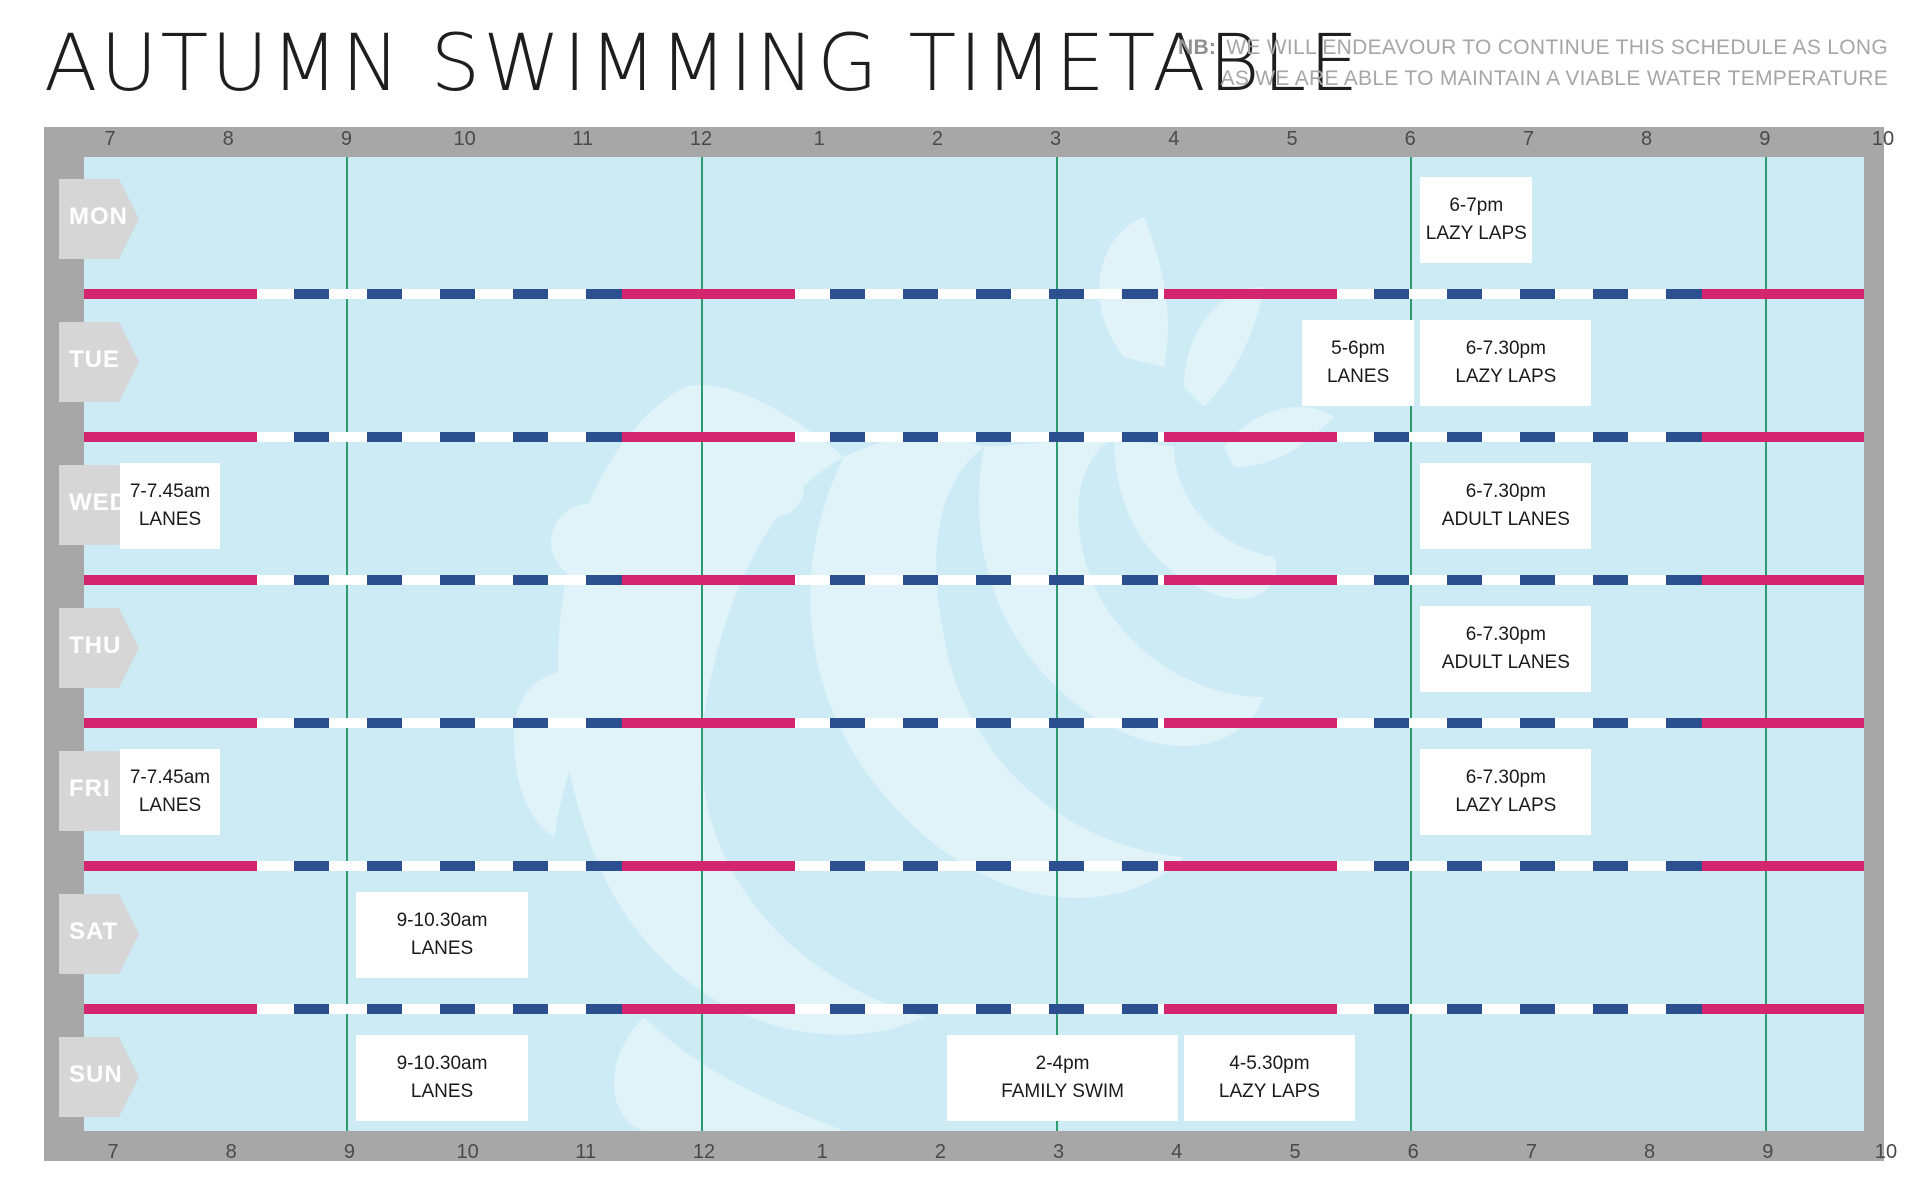 Image resolution: width=1920 pixels, height=1199 pixels. I want to click on top-hour-tick: 11, so click(583, 139).